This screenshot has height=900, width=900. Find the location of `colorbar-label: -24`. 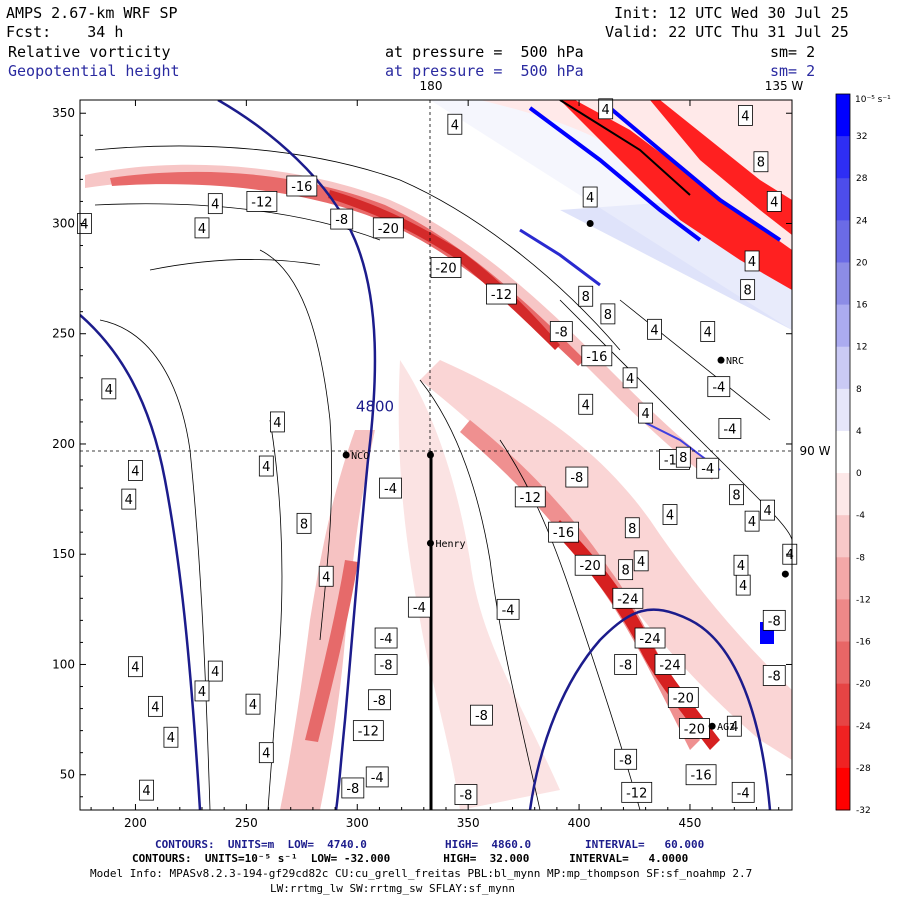

colorbar-label: -24 is located at coordinates (863, 727).